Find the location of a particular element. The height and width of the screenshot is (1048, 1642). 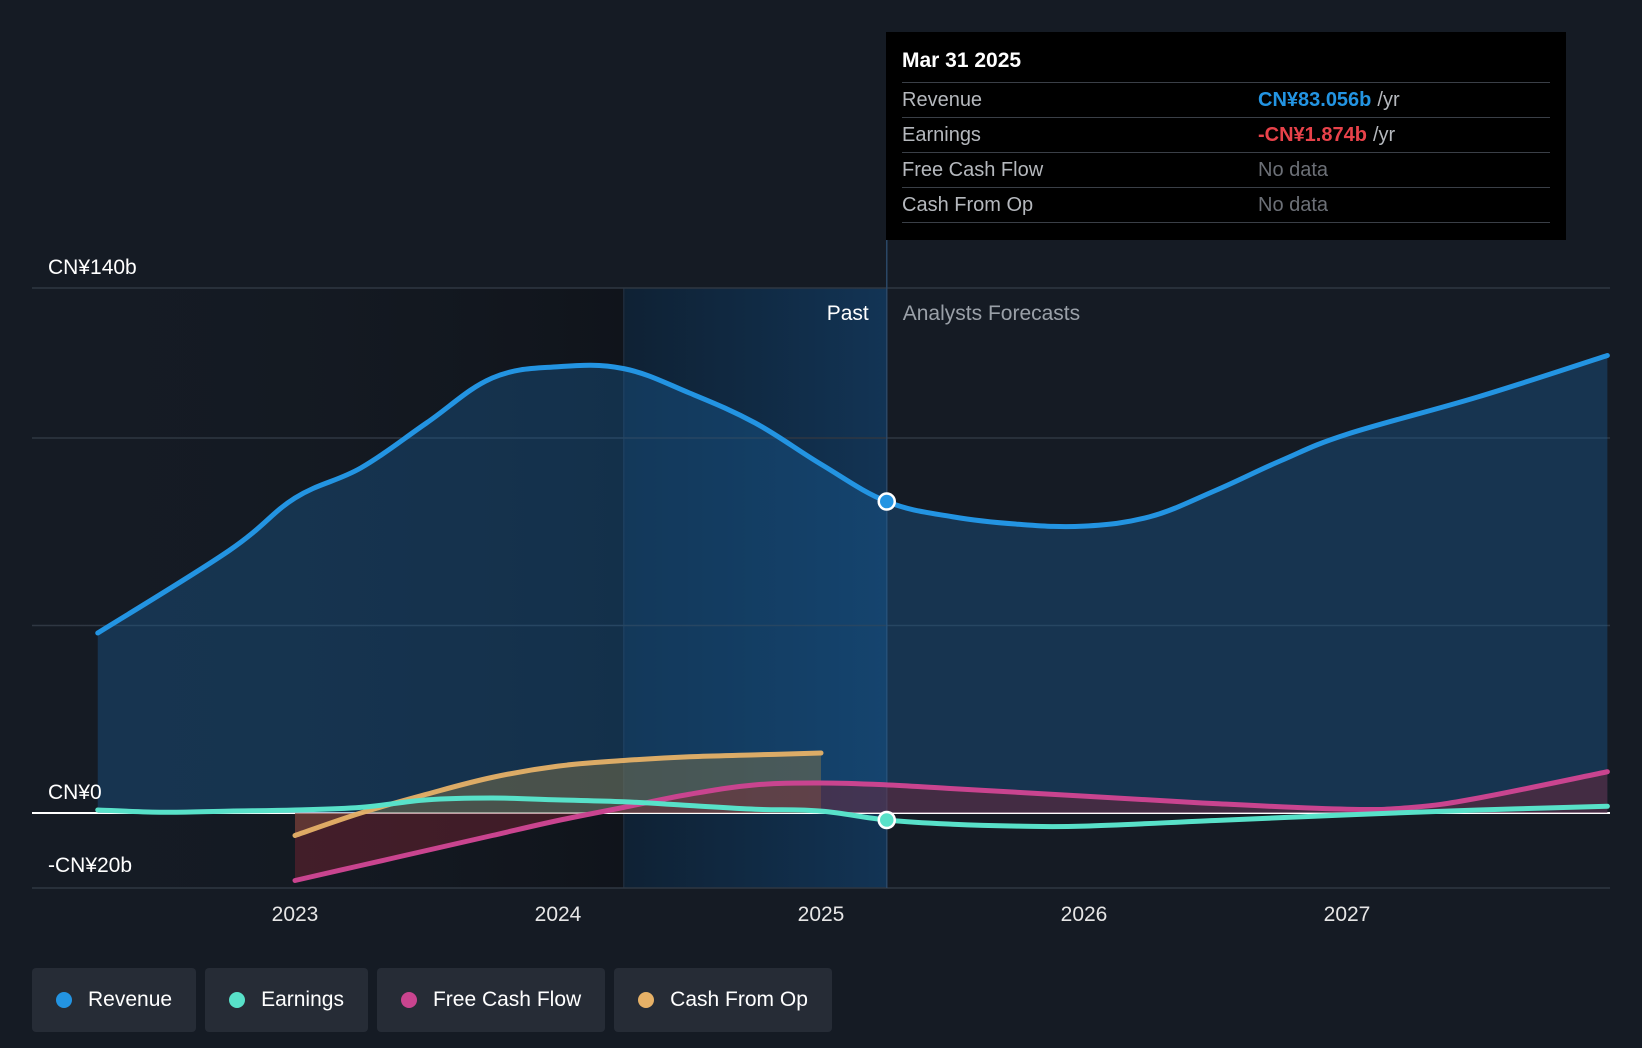

cash-from-op-area is located at coordinates (558, 794).